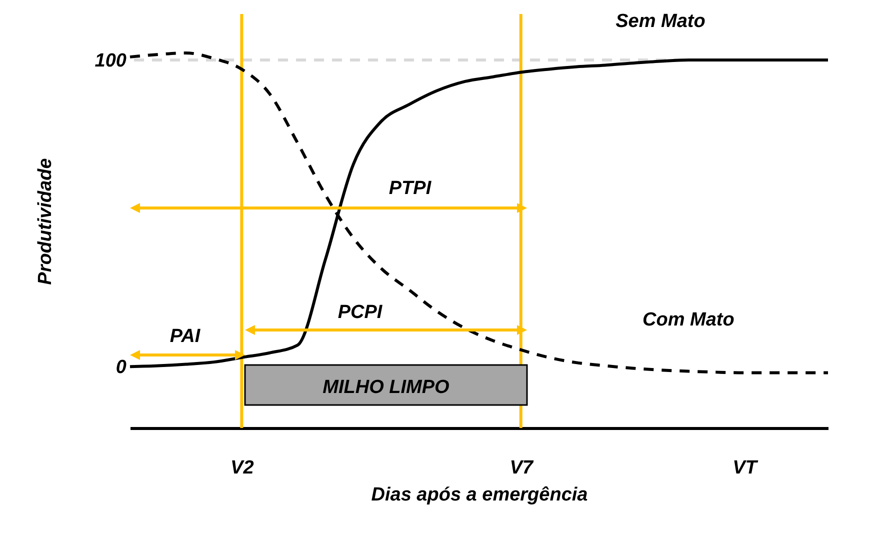  I want to click on y-tick-label: 100, so click(110, 61).